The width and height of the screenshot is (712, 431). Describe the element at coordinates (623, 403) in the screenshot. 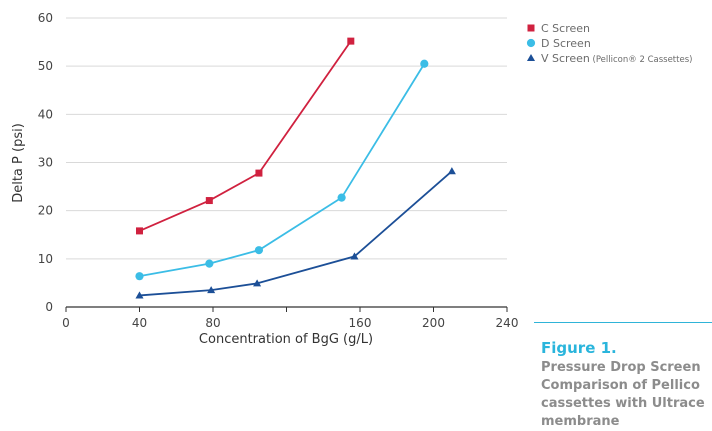

I see `figure-caption-line: cassettes with Ultrace` at that location.